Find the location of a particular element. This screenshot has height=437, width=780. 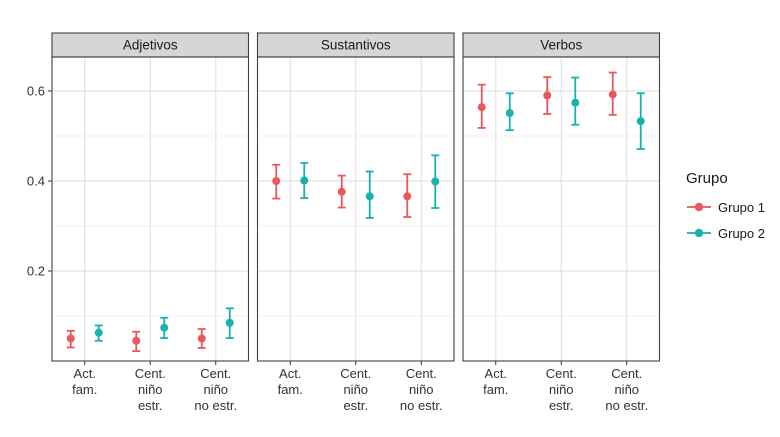

facet-strip-label: Verbos is located at coordinates (561, 45).